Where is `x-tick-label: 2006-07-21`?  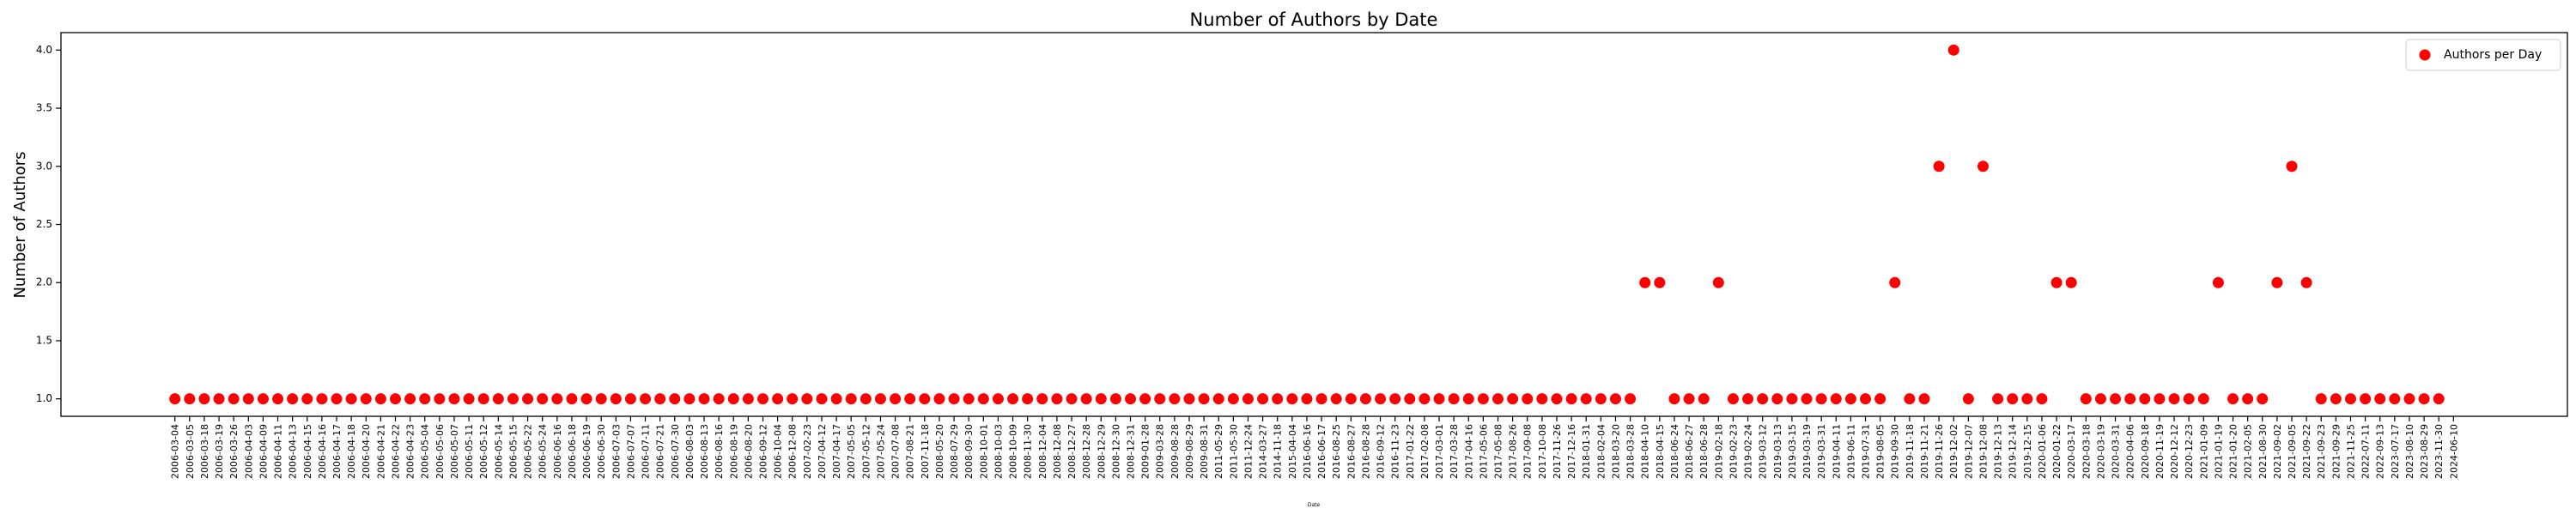 x-tick-label: 2006-07-21 is located at coordinates (660, 451).